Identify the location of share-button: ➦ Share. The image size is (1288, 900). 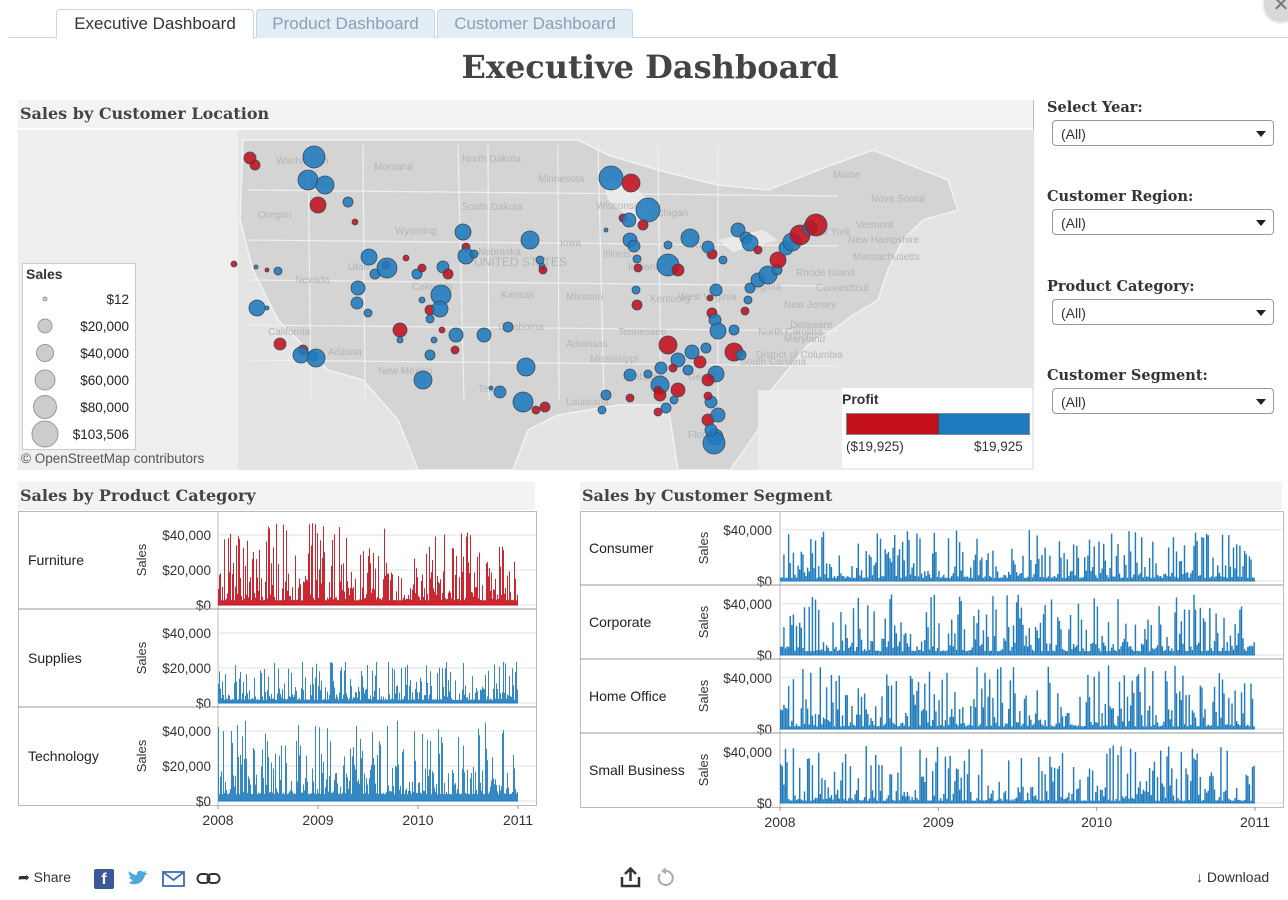
(44, 877).